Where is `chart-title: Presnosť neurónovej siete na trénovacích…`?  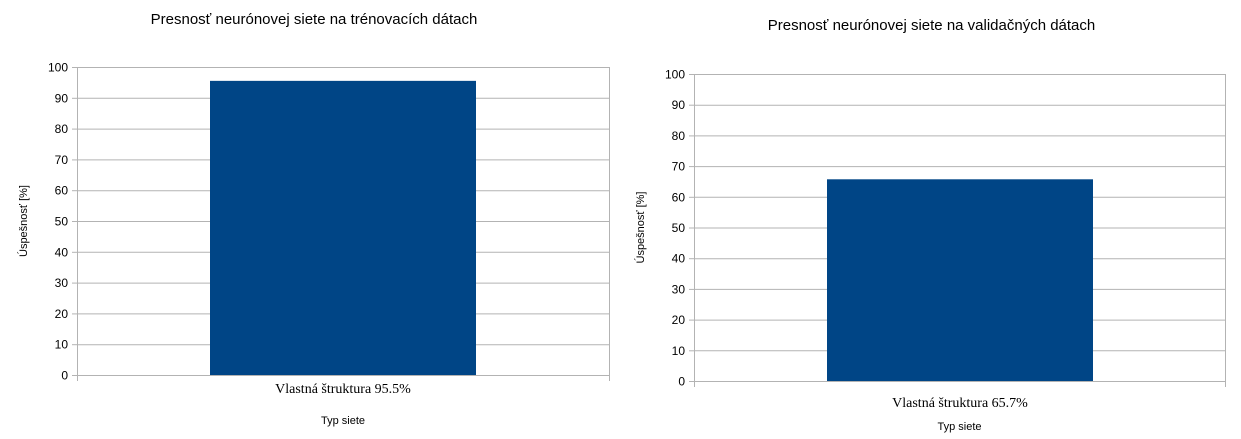
chart-title: Presnosť neurónovej siete na trénovacích… is located at coordinates (314, 19).